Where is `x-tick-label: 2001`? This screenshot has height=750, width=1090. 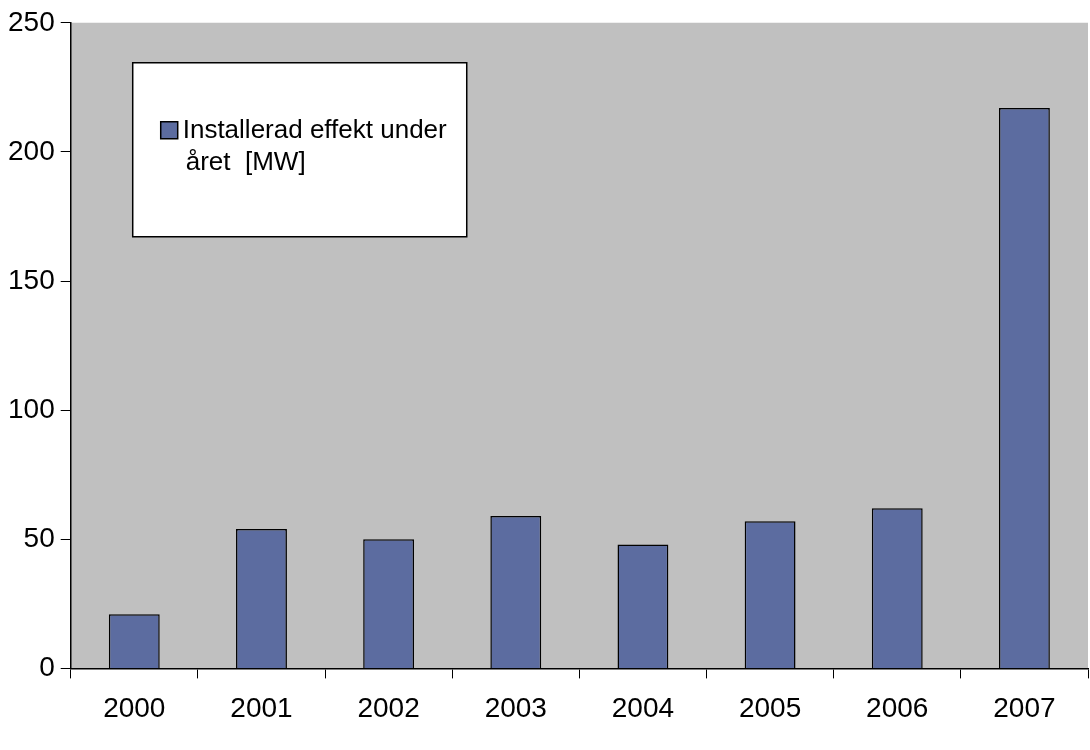 x-tick-label: 2001 is located at coordinates (261, 707).